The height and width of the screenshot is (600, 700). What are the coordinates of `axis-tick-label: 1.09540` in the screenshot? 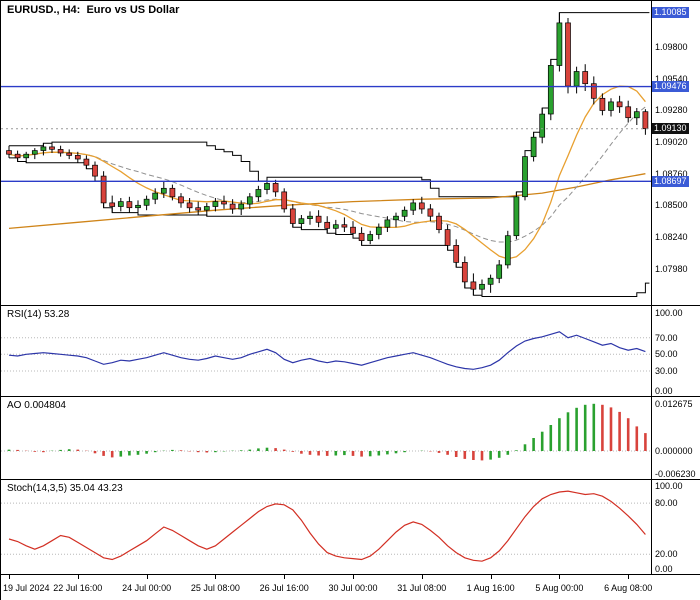 It's located at (671, 78).